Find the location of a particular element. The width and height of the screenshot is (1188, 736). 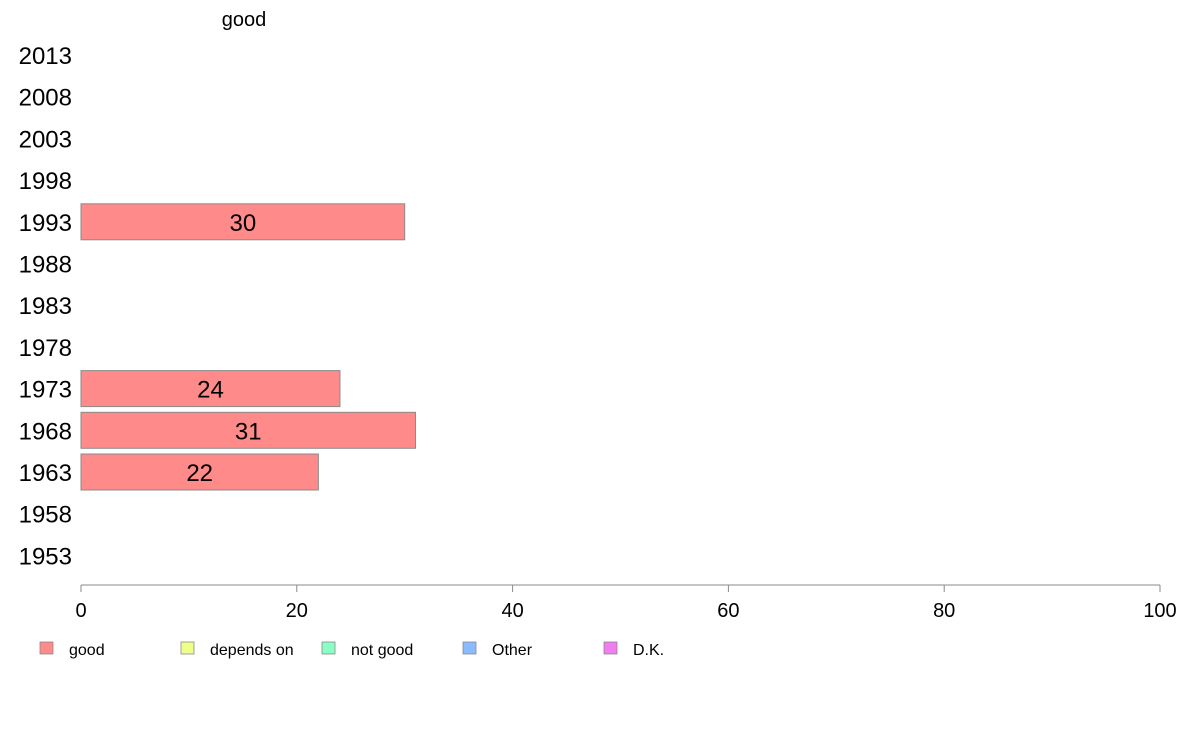

y-tick-label: 1993 is located at coordinates (45, 223).